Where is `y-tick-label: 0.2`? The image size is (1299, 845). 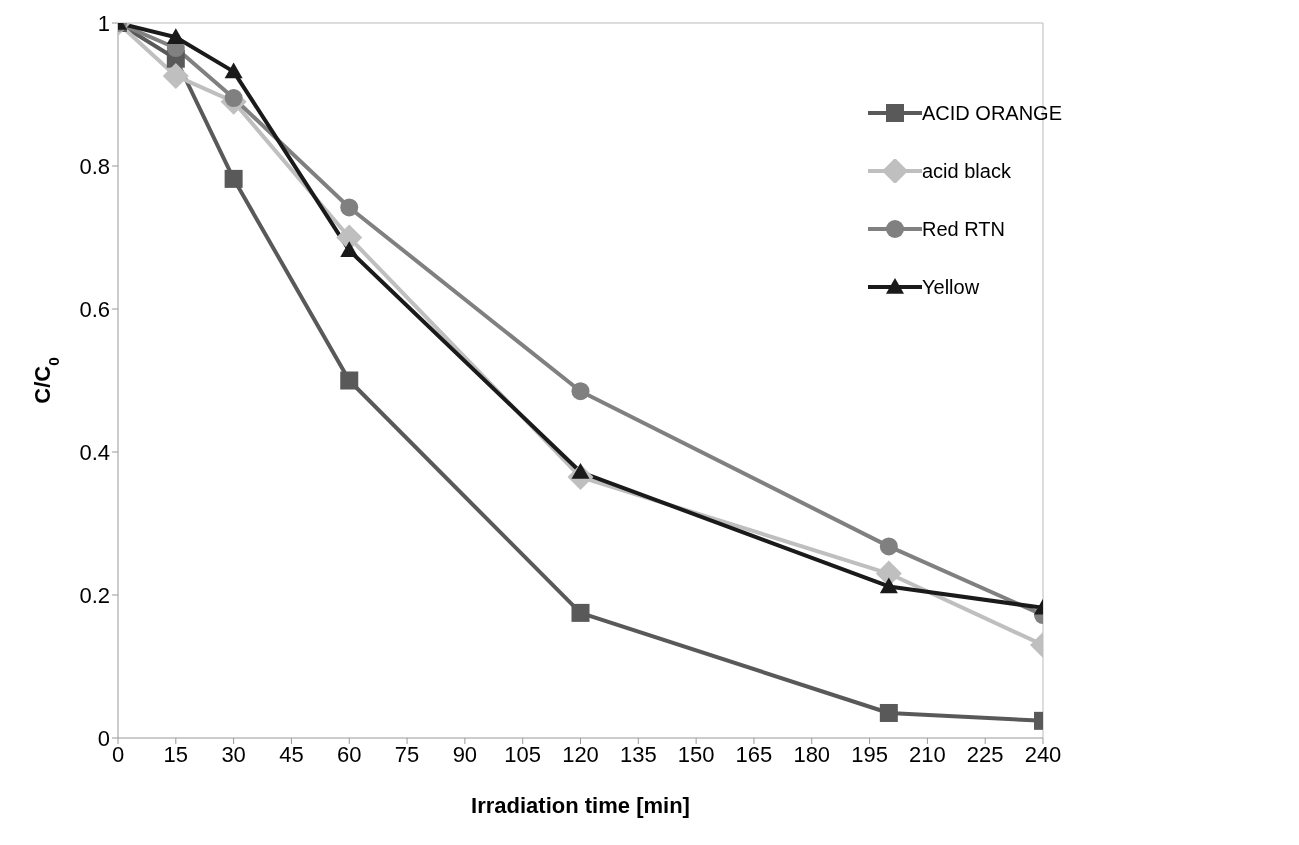
y-tick-label: 0.2 is located at coordinates (94, 595).